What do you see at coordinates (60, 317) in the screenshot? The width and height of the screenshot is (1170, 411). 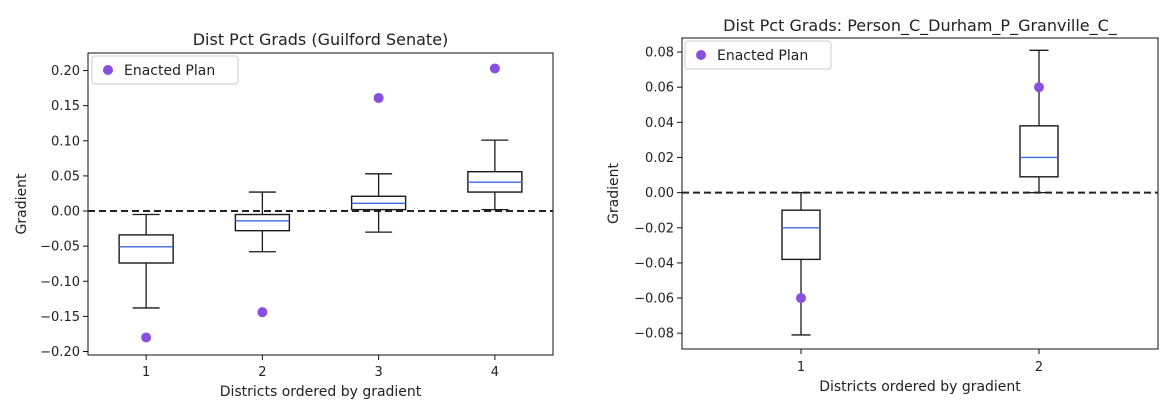 I see `y-tick-label: −0.15` at bounding box center [60, 317].